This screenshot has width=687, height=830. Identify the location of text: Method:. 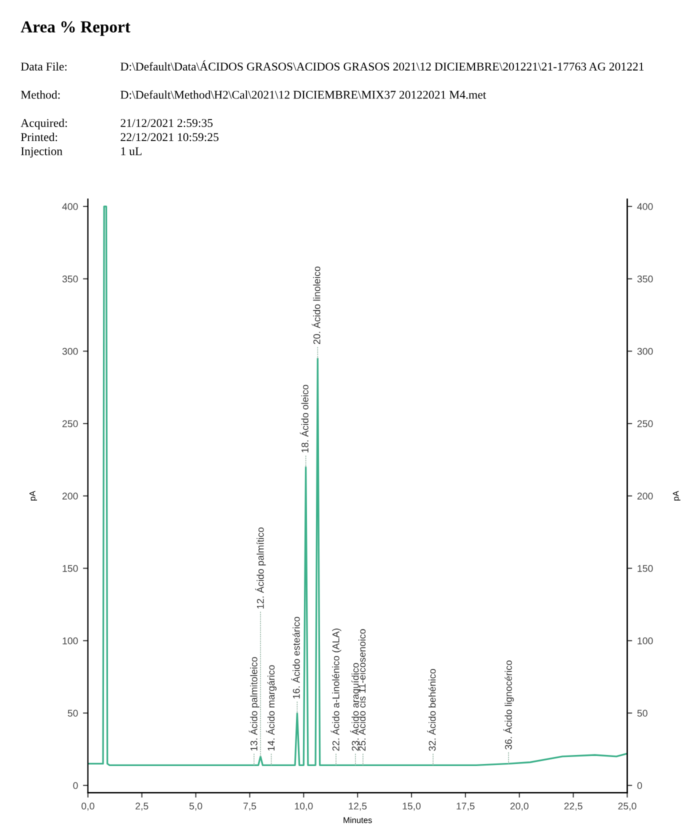
(40, 94).